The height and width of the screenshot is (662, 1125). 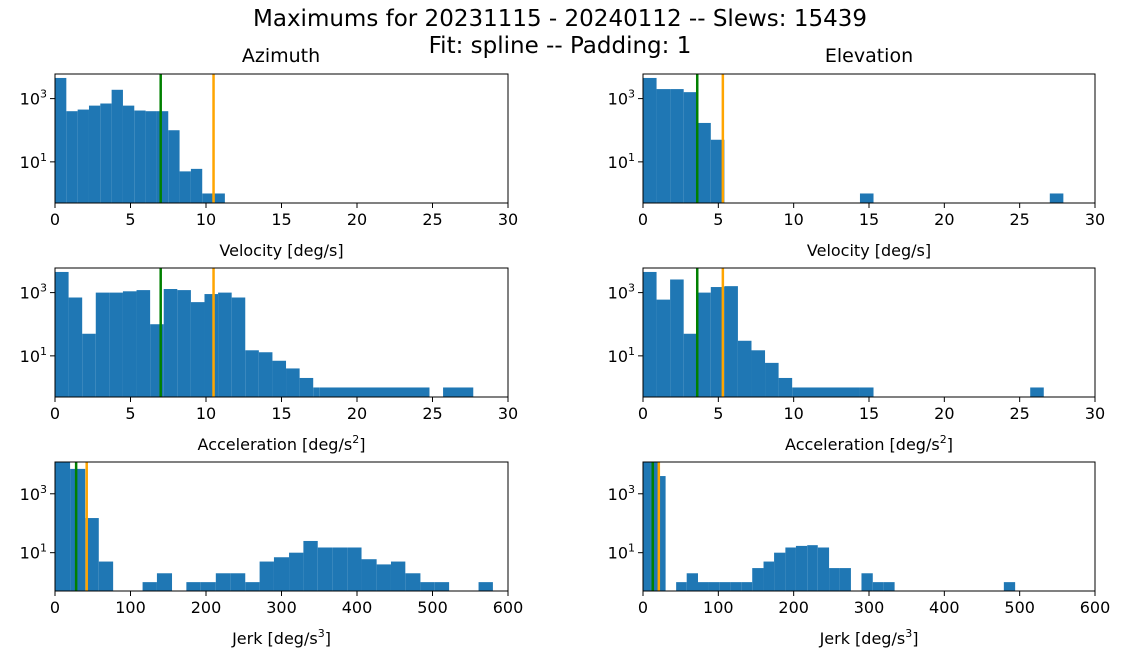 What do you see at coordinates (869, 250) in the screenshot?
I see `elevation-velocity-xlabel: Velocity [deg/s]` at bounding box center [869, 250].